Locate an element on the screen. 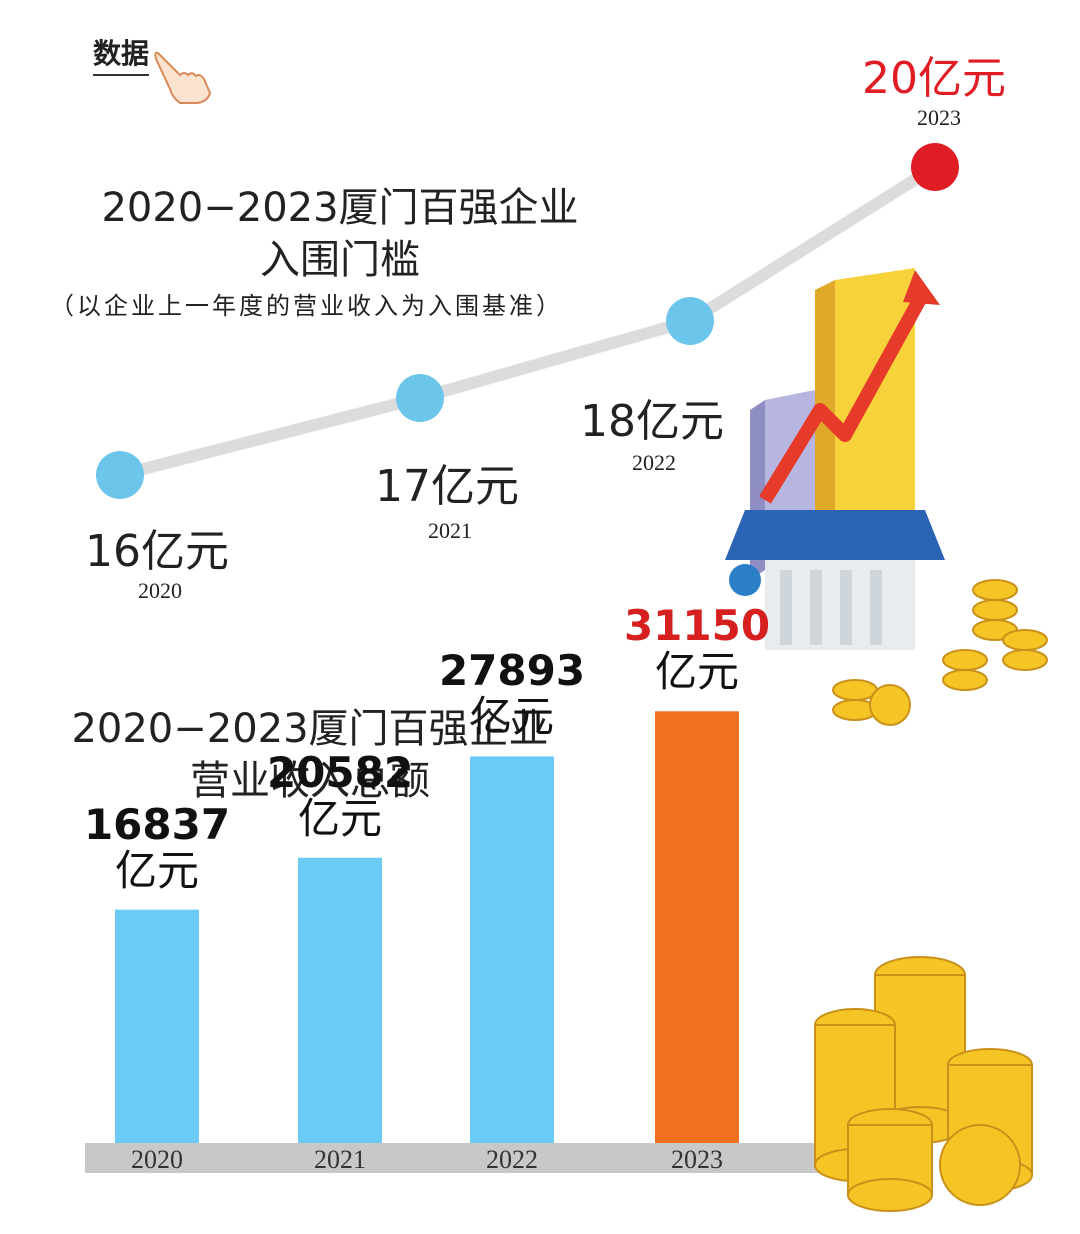  bar-value-number: 31150 is located at coordinates (697, 626).